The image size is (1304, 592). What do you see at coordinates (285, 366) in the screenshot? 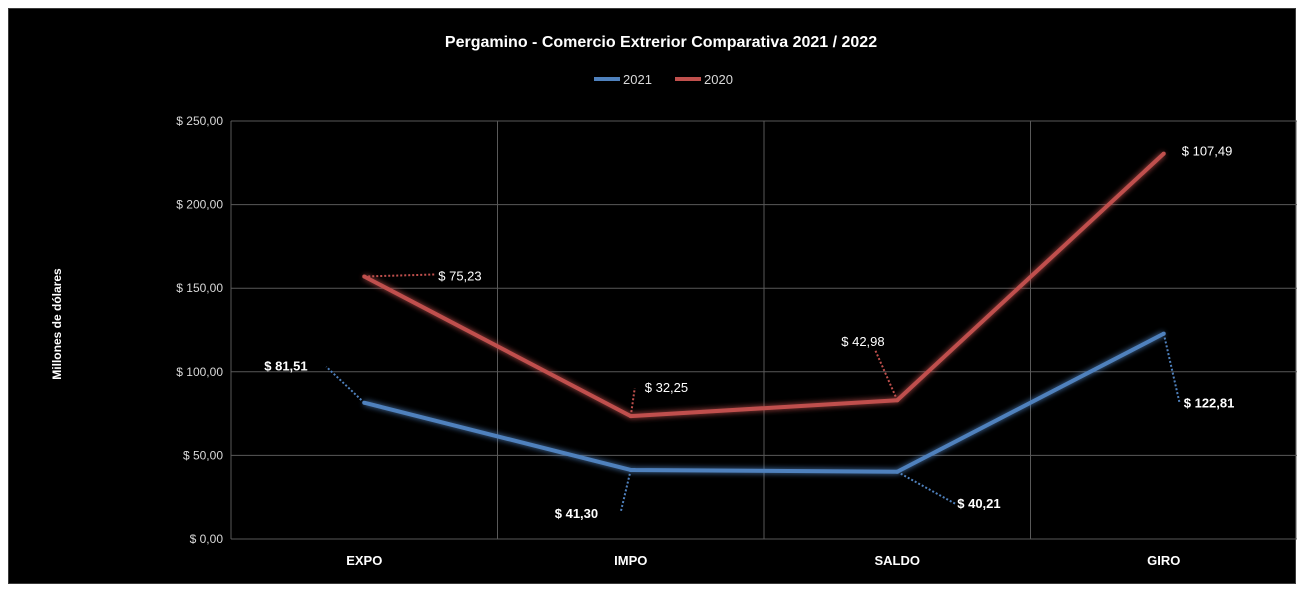
I see `data-label-2021-expo: $ 81,51` at bounding box center [285, 366].